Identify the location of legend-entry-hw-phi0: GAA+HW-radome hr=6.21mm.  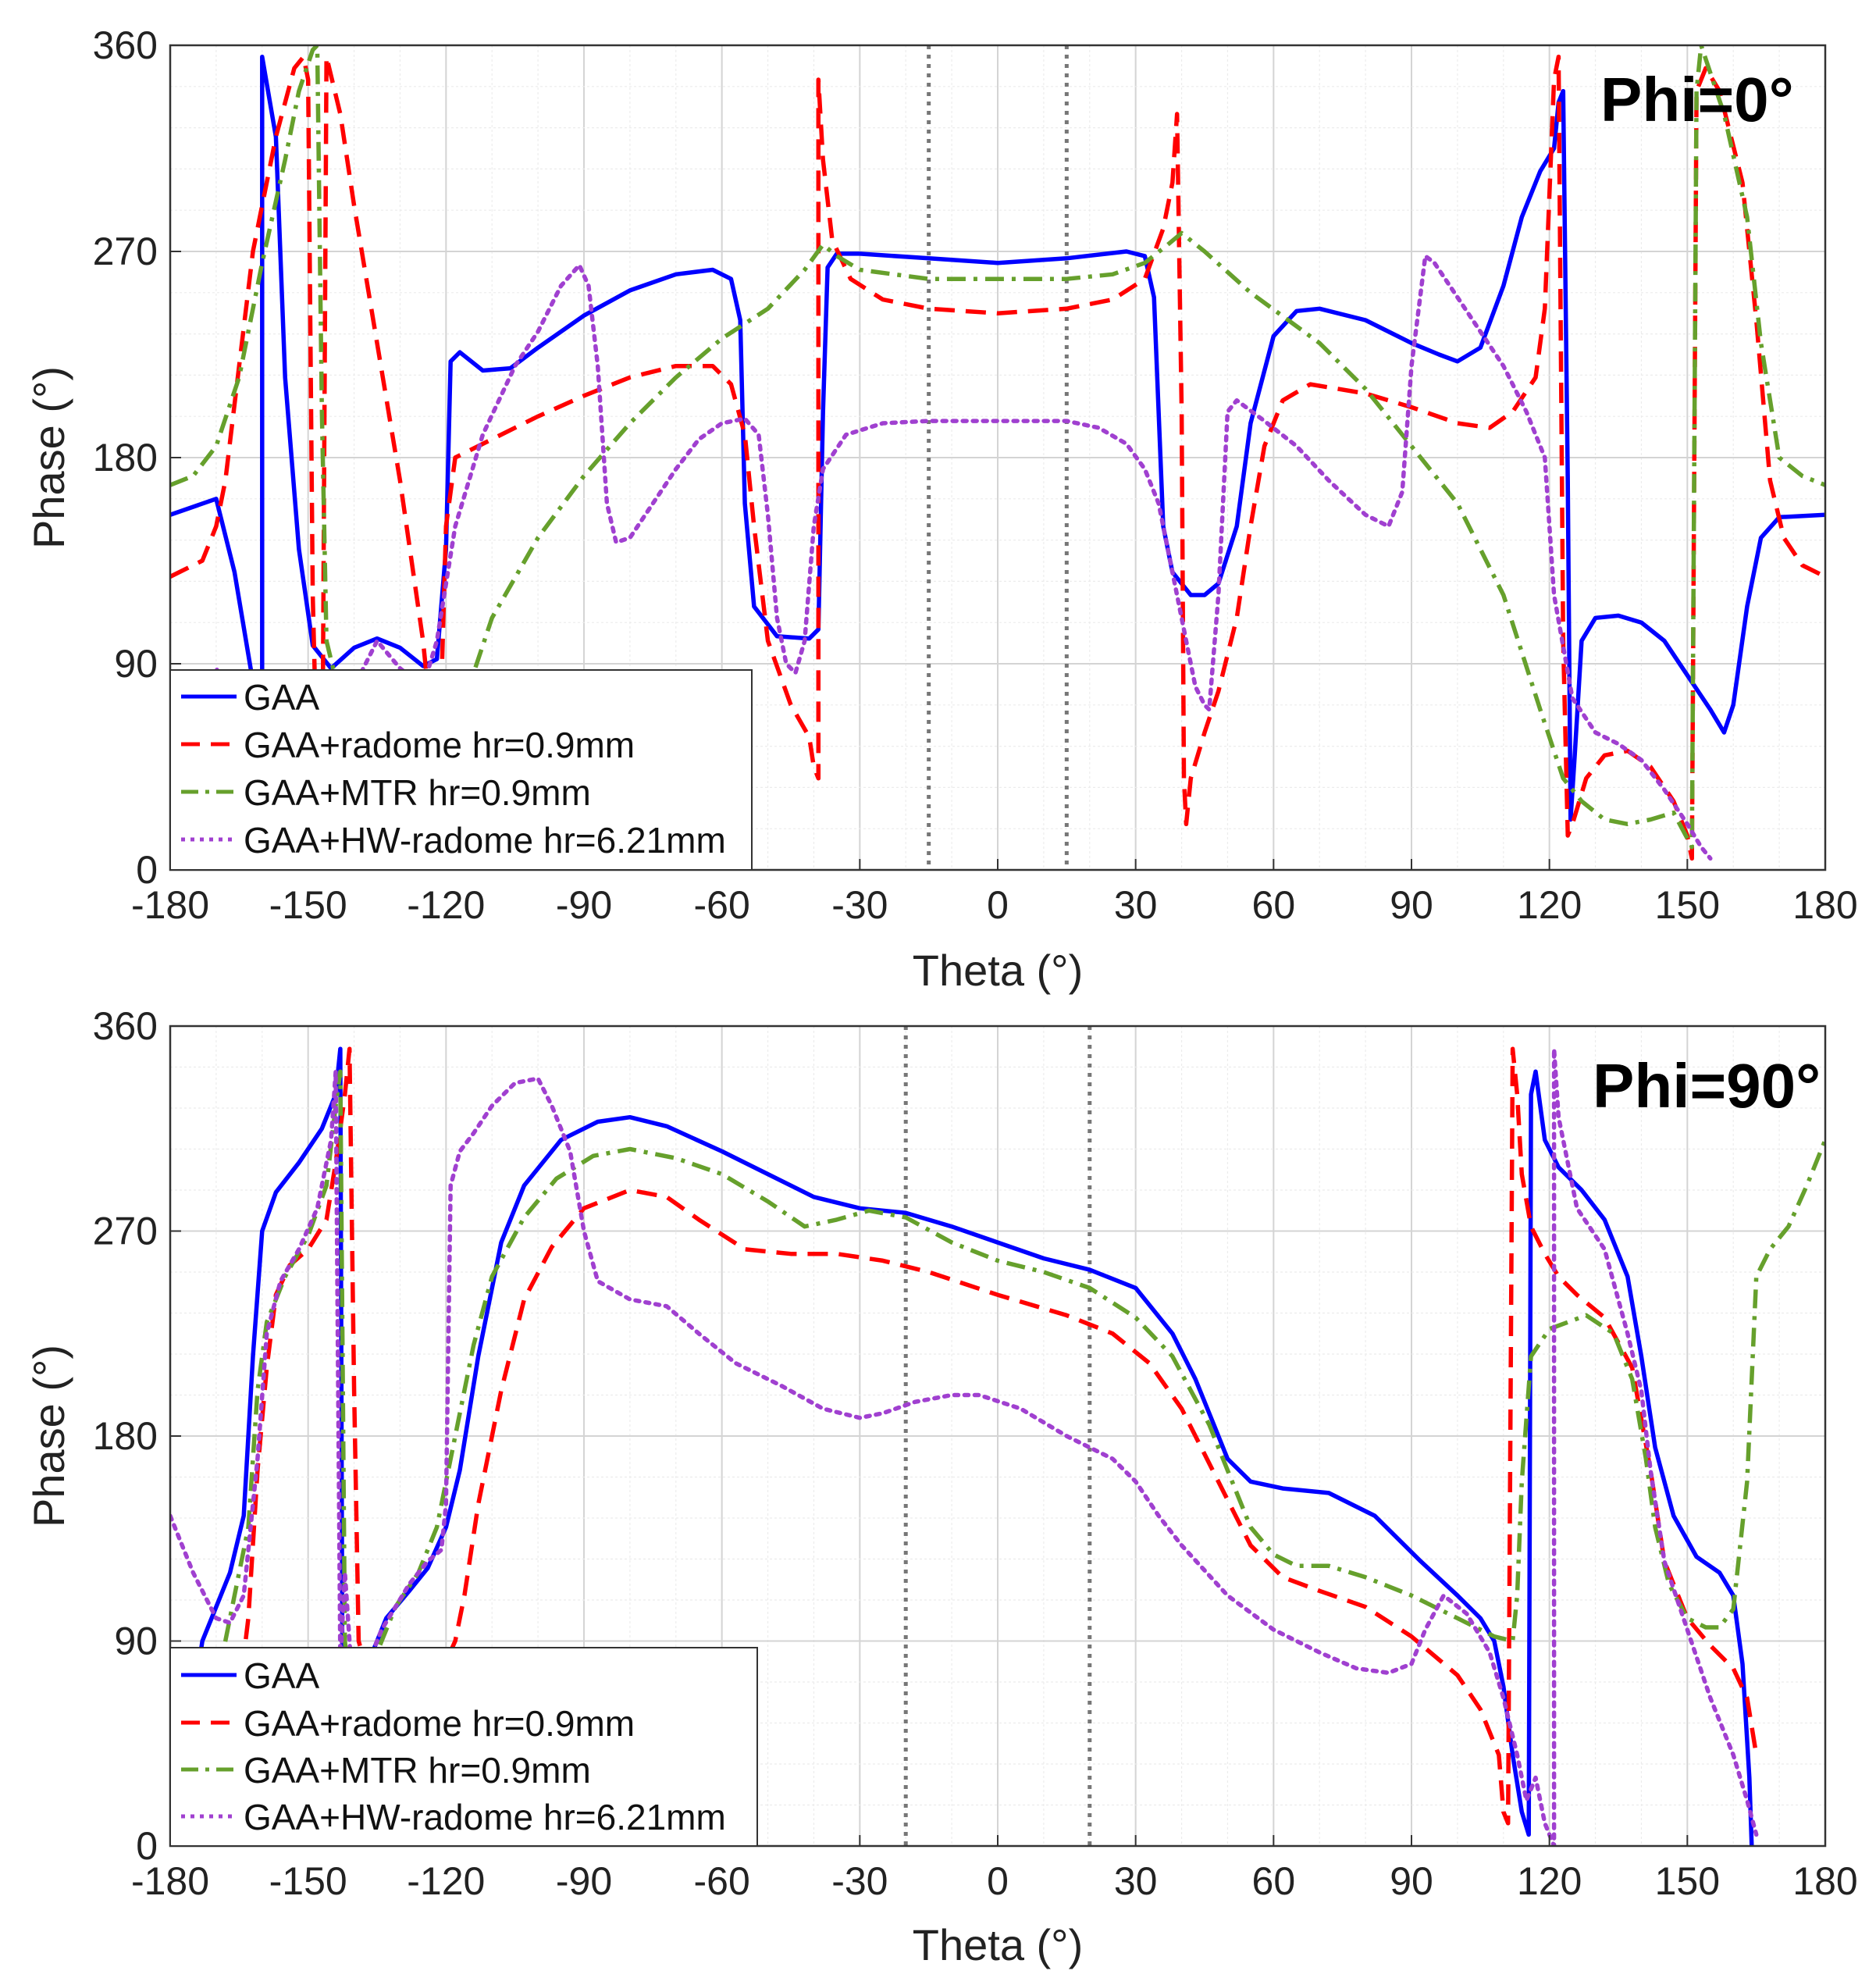
(453, 840).